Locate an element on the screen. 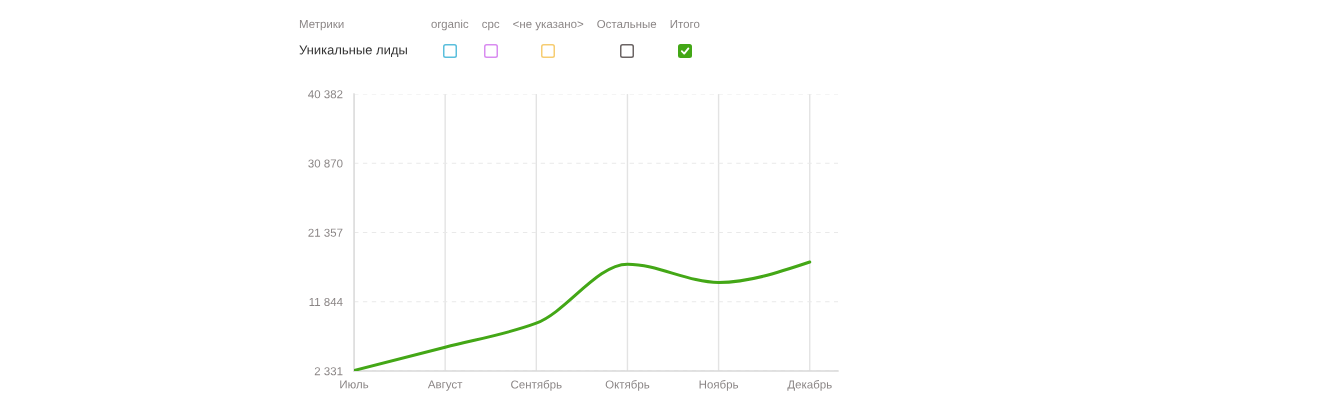 This screenshot has height=420, width=1340. text: Итого is located at coordinates (685, 24).